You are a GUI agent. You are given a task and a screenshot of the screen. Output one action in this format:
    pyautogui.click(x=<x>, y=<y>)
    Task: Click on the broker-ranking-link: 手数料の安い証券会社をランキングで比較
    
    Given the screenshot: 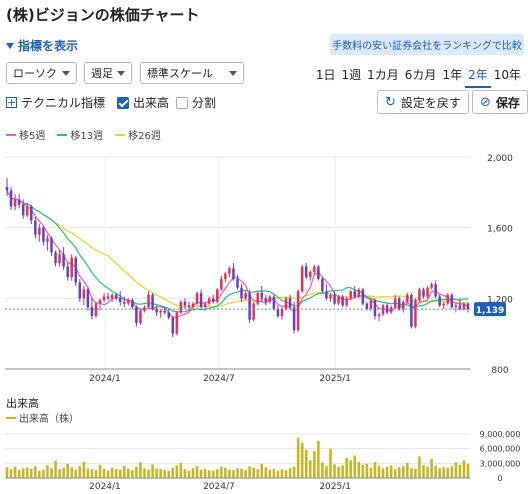 What is the action you would take?
    pyautogui.click(x=427, y=44)
    